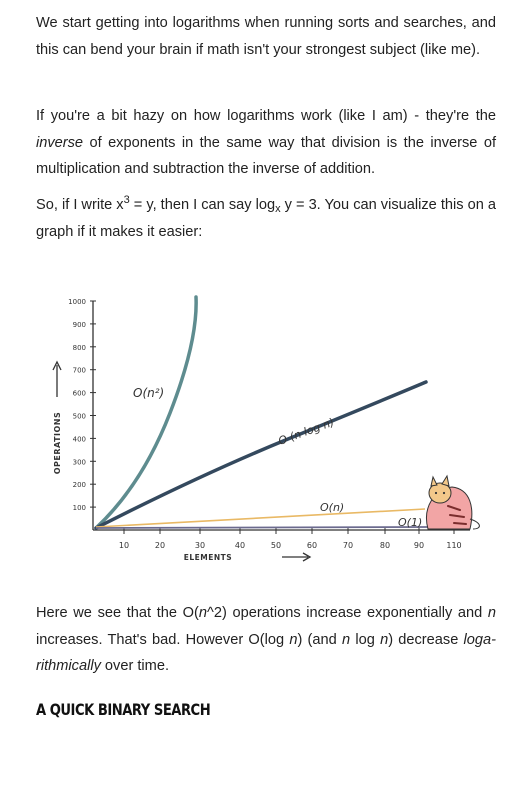 The height and width of the screenshot is (800, 529). I want to click on y-axis-arrowhead, so click(57, 365).